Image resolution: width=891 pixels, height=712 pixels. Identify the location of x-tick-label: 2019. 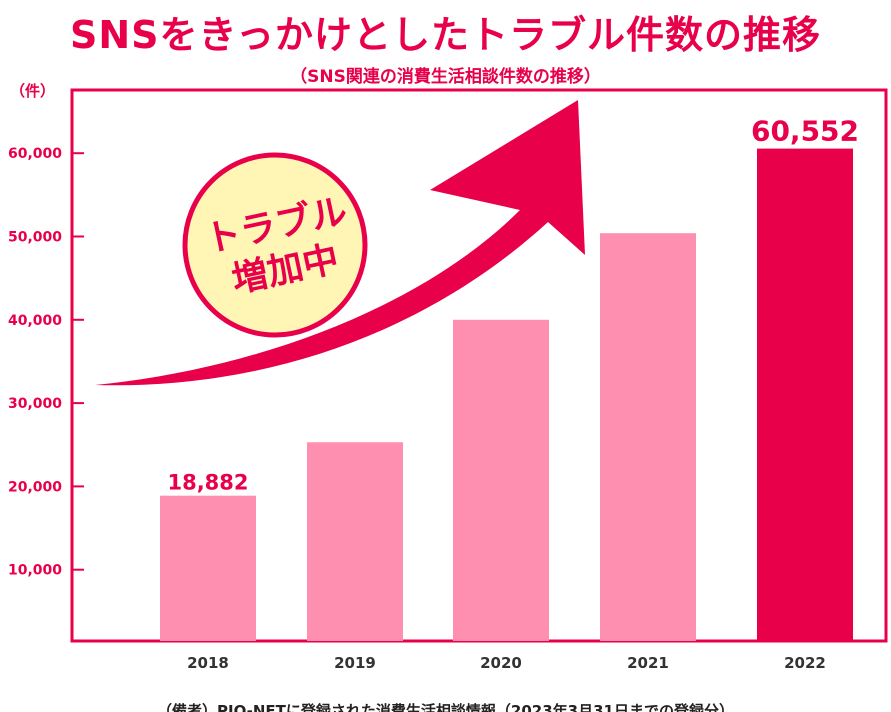
(355, 663).